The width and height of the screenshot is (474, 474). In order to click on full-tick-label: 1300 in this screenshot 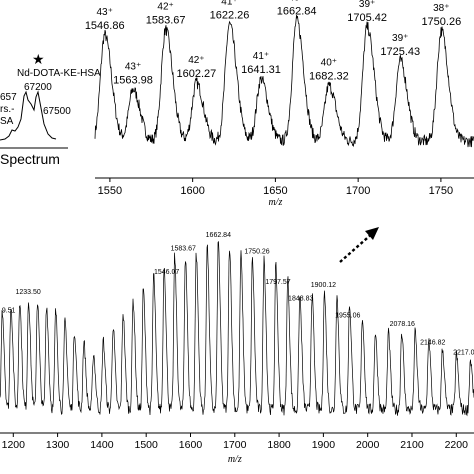, I will do `click(58, 445)`.